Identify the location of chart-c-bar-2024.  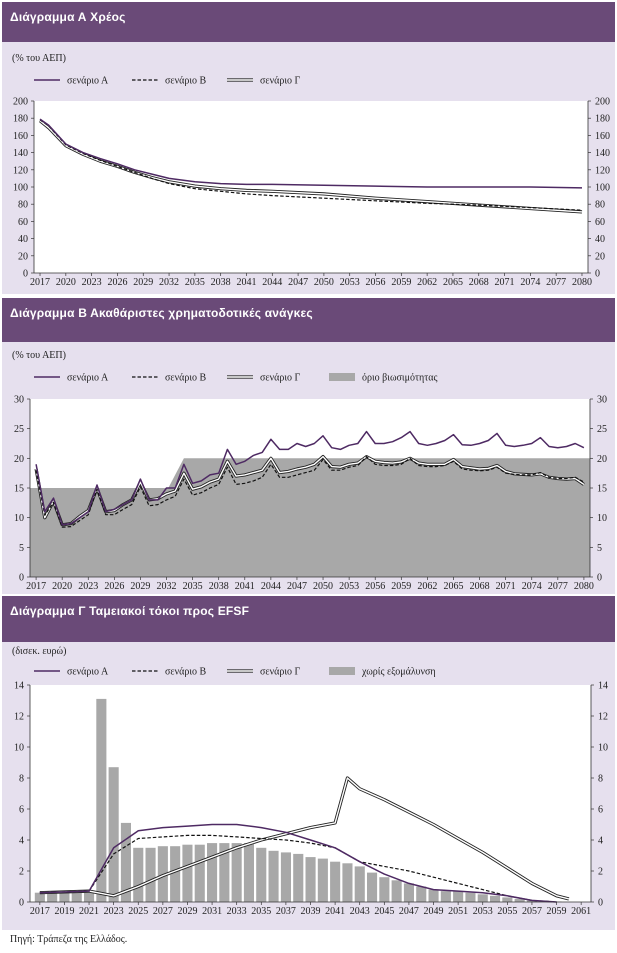
(125, 862).